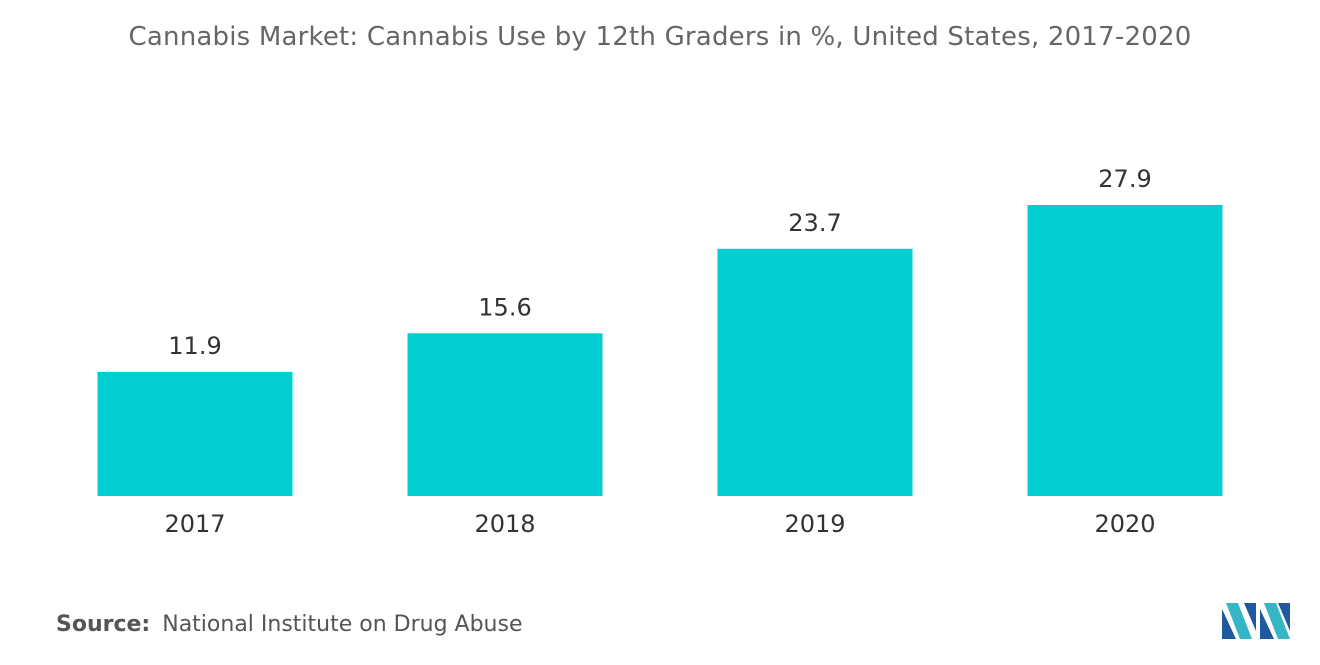 The height and width of the screenshot is (665, 1320). What do you see at coordinates (194, 524) in the screenshot?
I see `x-tick-label-2017: 2017` at bounding box center [194, 524].